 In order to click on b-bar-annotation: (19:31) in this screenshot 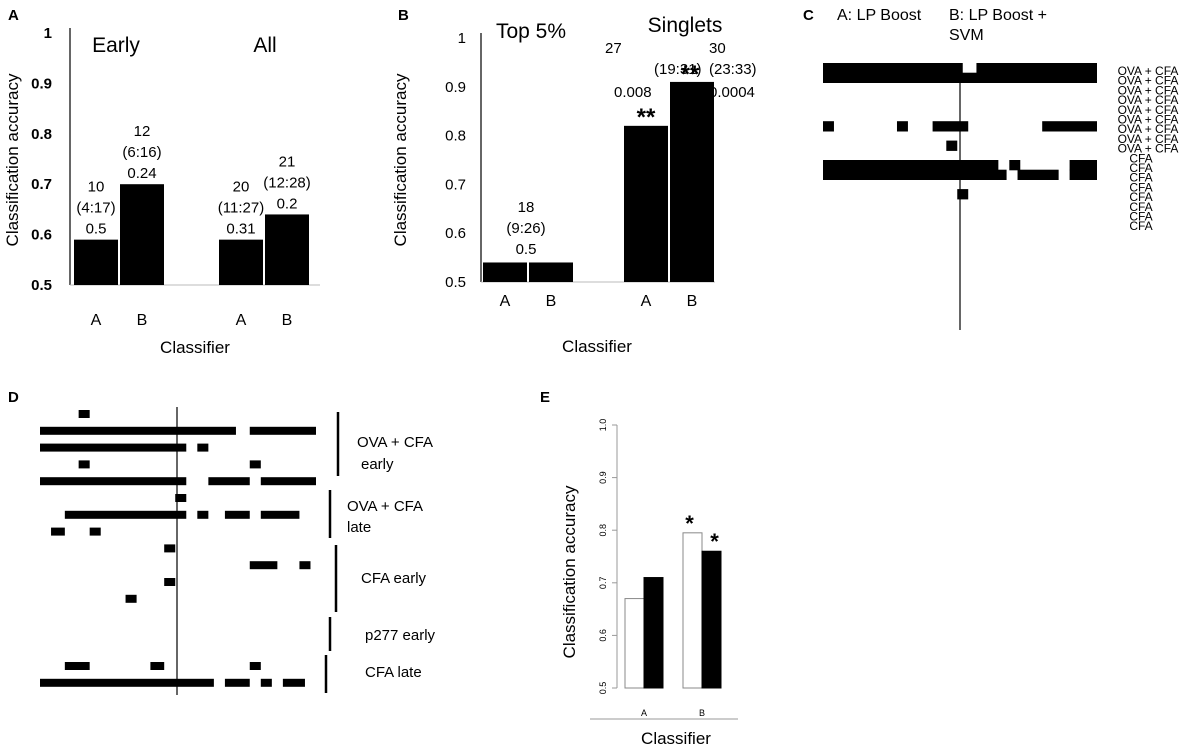, I will do `click(678, 69)`.